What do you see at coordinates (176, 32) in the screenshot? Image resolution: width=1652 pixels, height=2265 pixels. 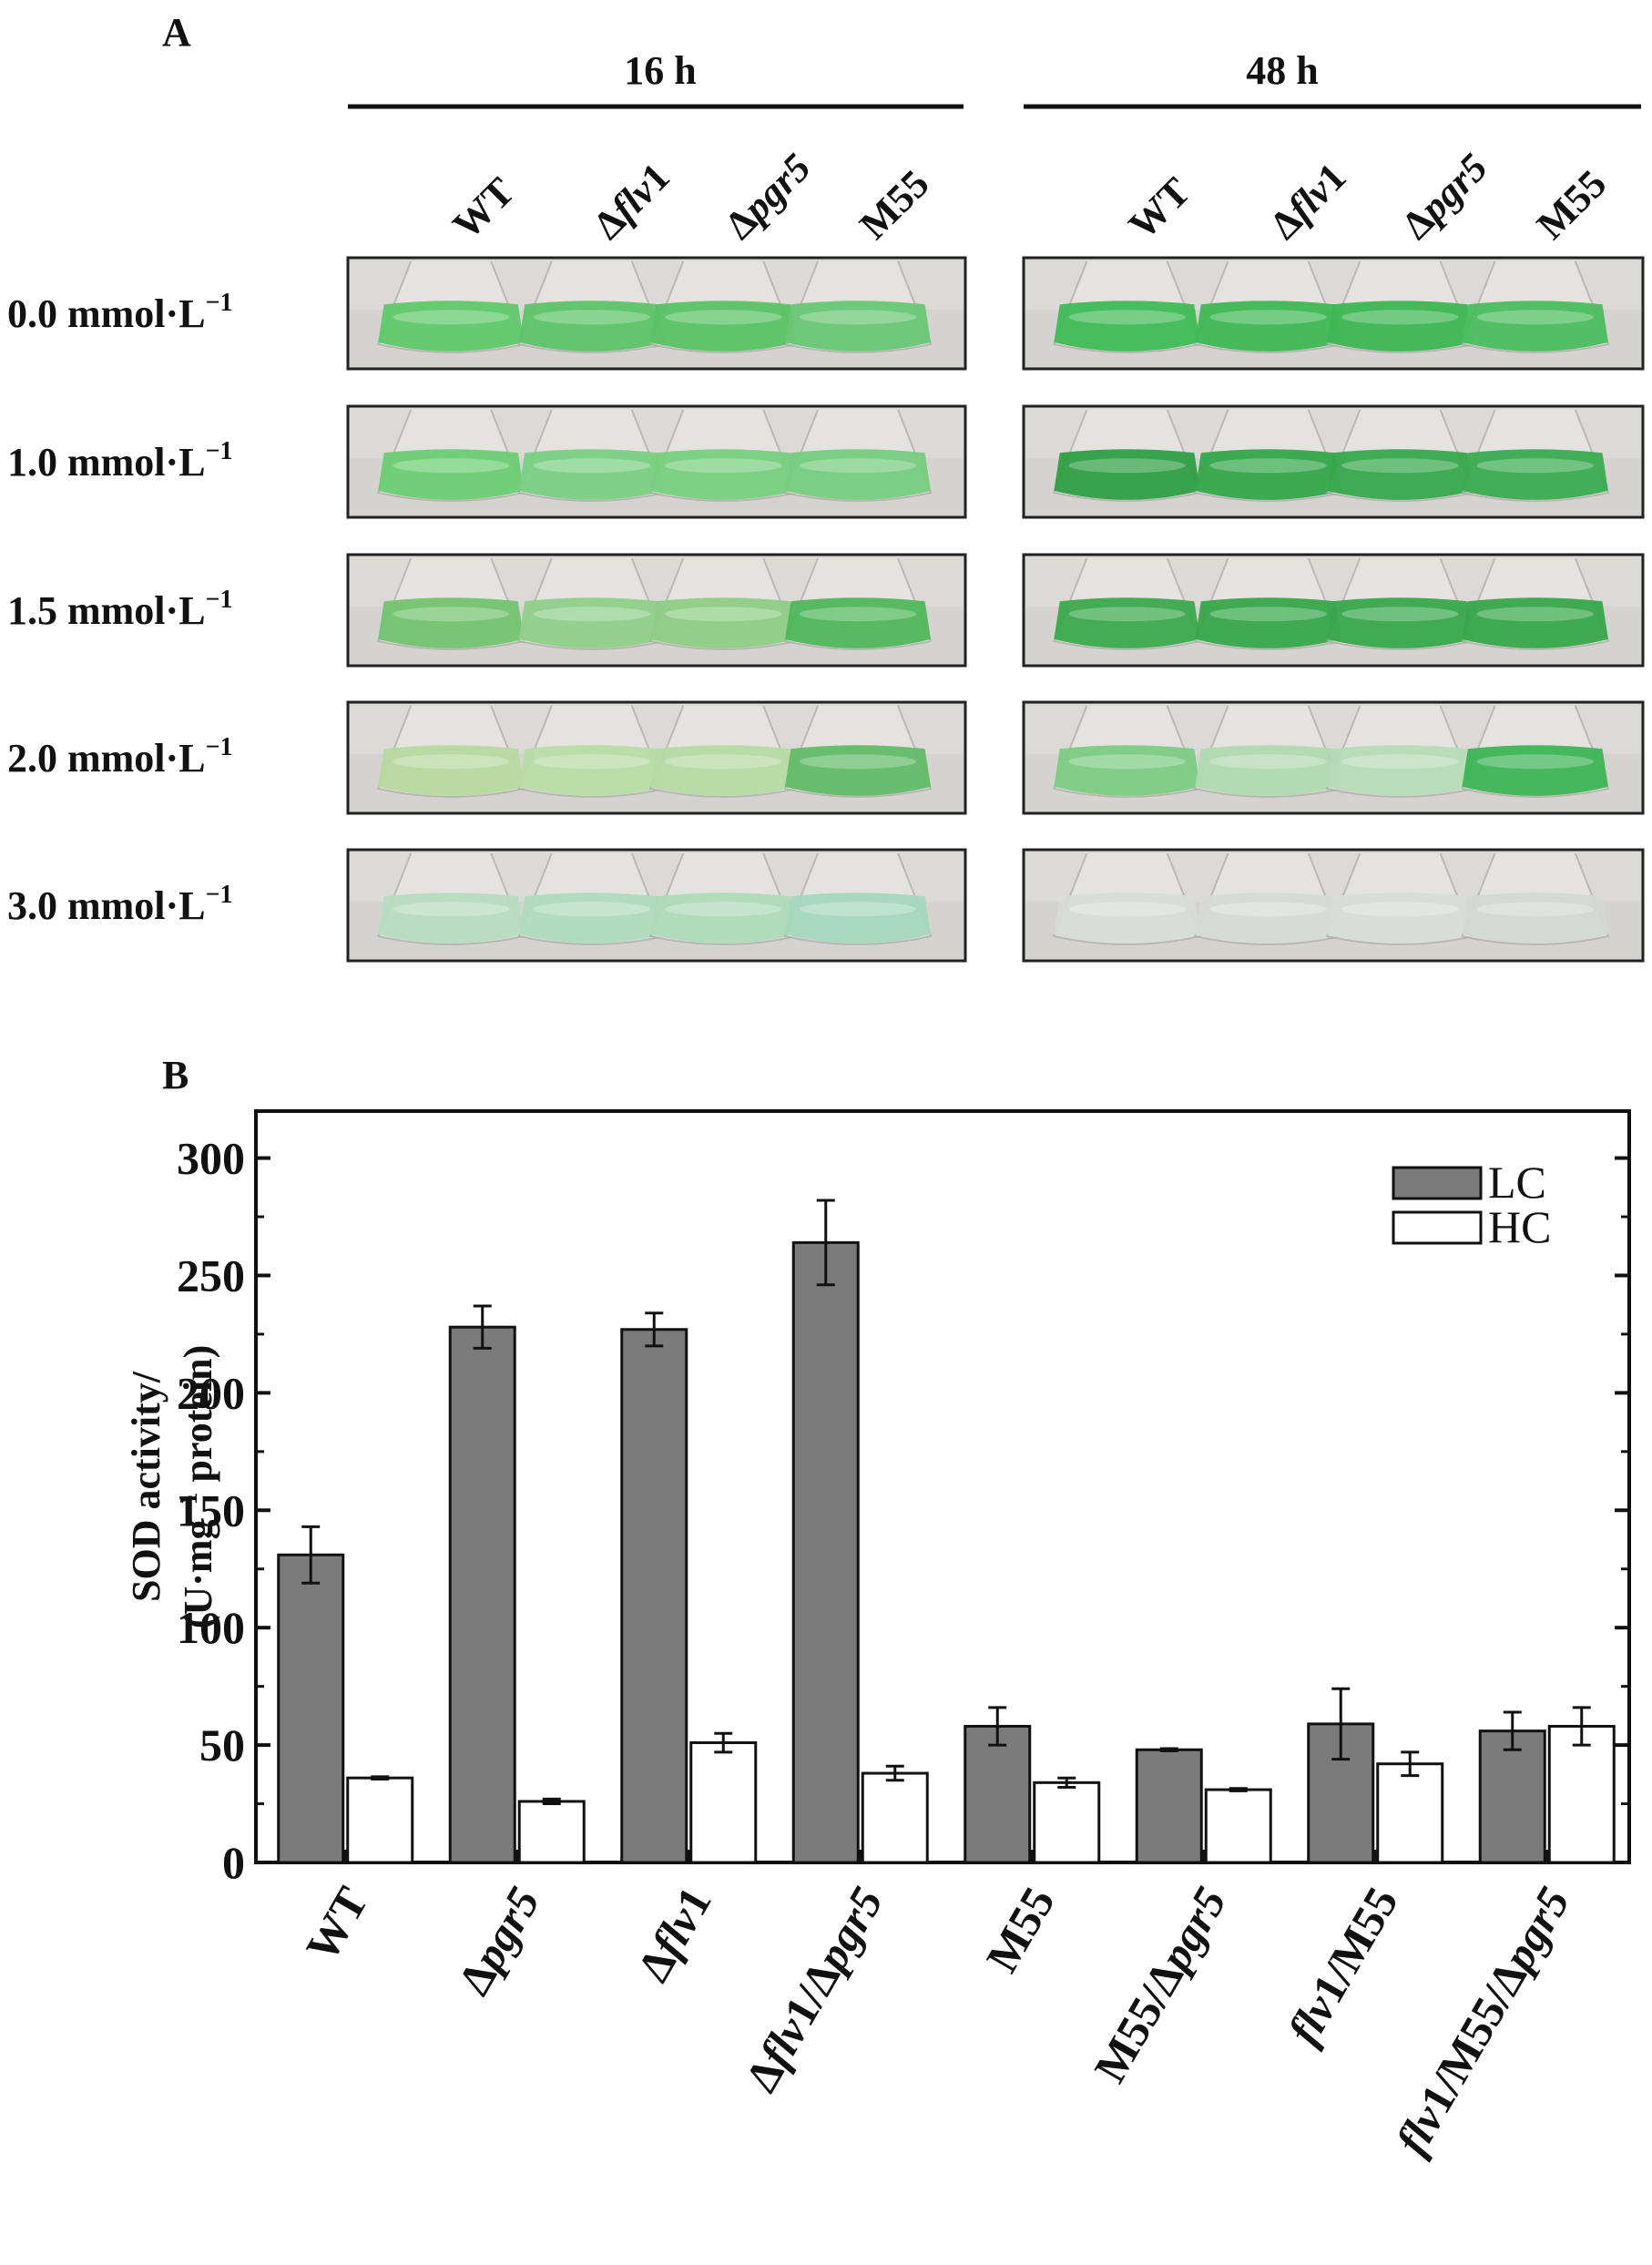 I see `panel-a-label: A` at bounding box center [176, 32].